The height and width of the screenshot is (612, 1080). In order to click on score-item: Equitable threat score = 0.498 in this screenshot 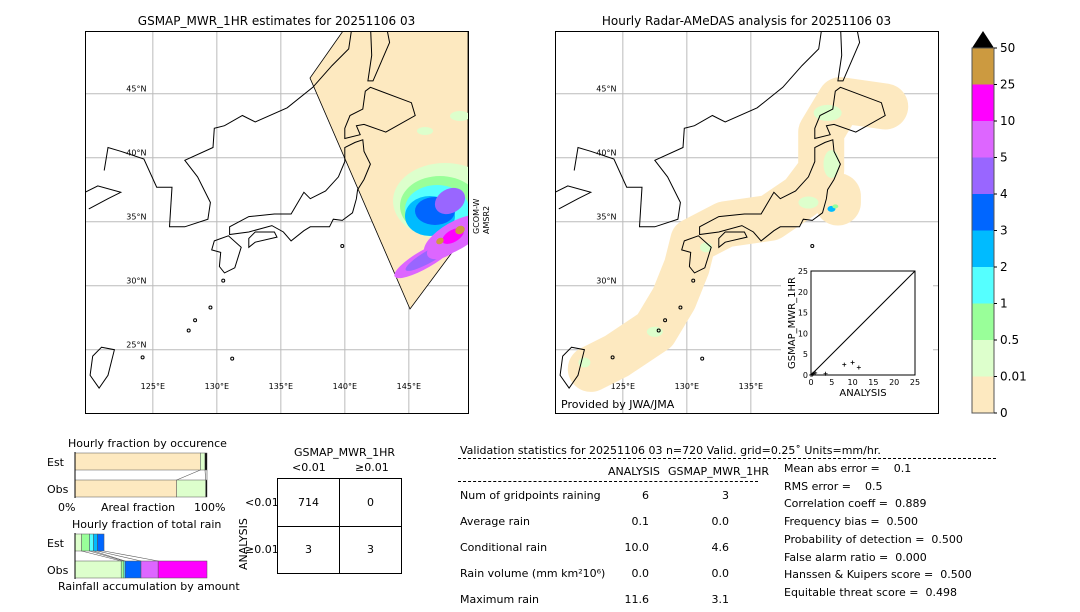, I will do `click(870, 592)`.